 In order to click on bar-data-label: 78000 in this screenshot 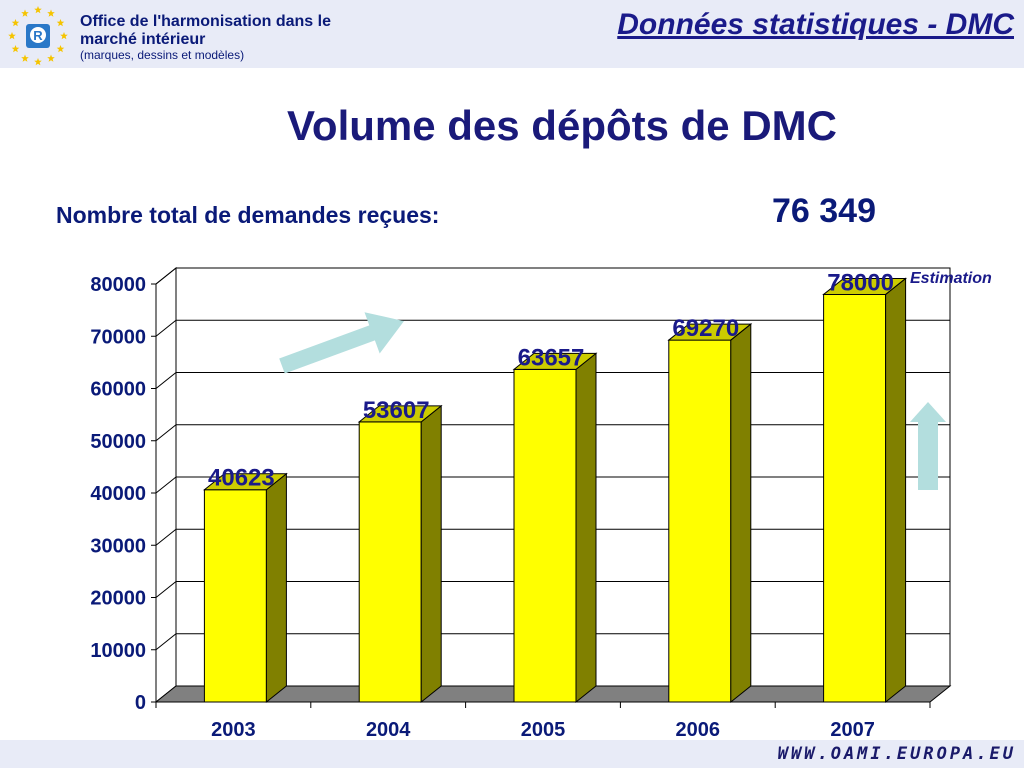, I will do `click(860, 282)`.